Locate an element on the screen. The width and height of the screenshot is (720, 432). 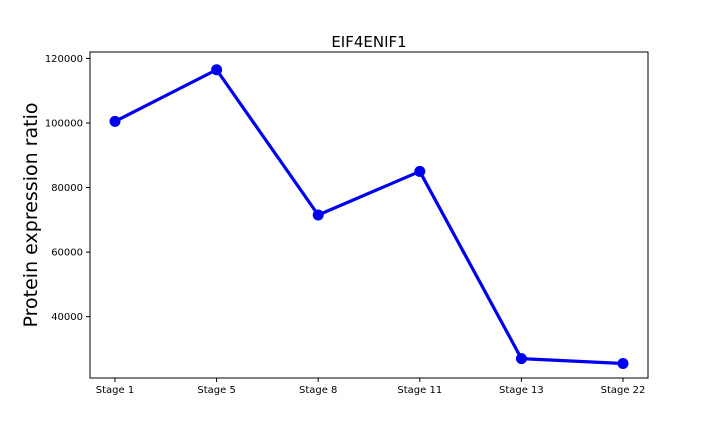
y-tick-label: 60000 is located at coordinates (67, 253).